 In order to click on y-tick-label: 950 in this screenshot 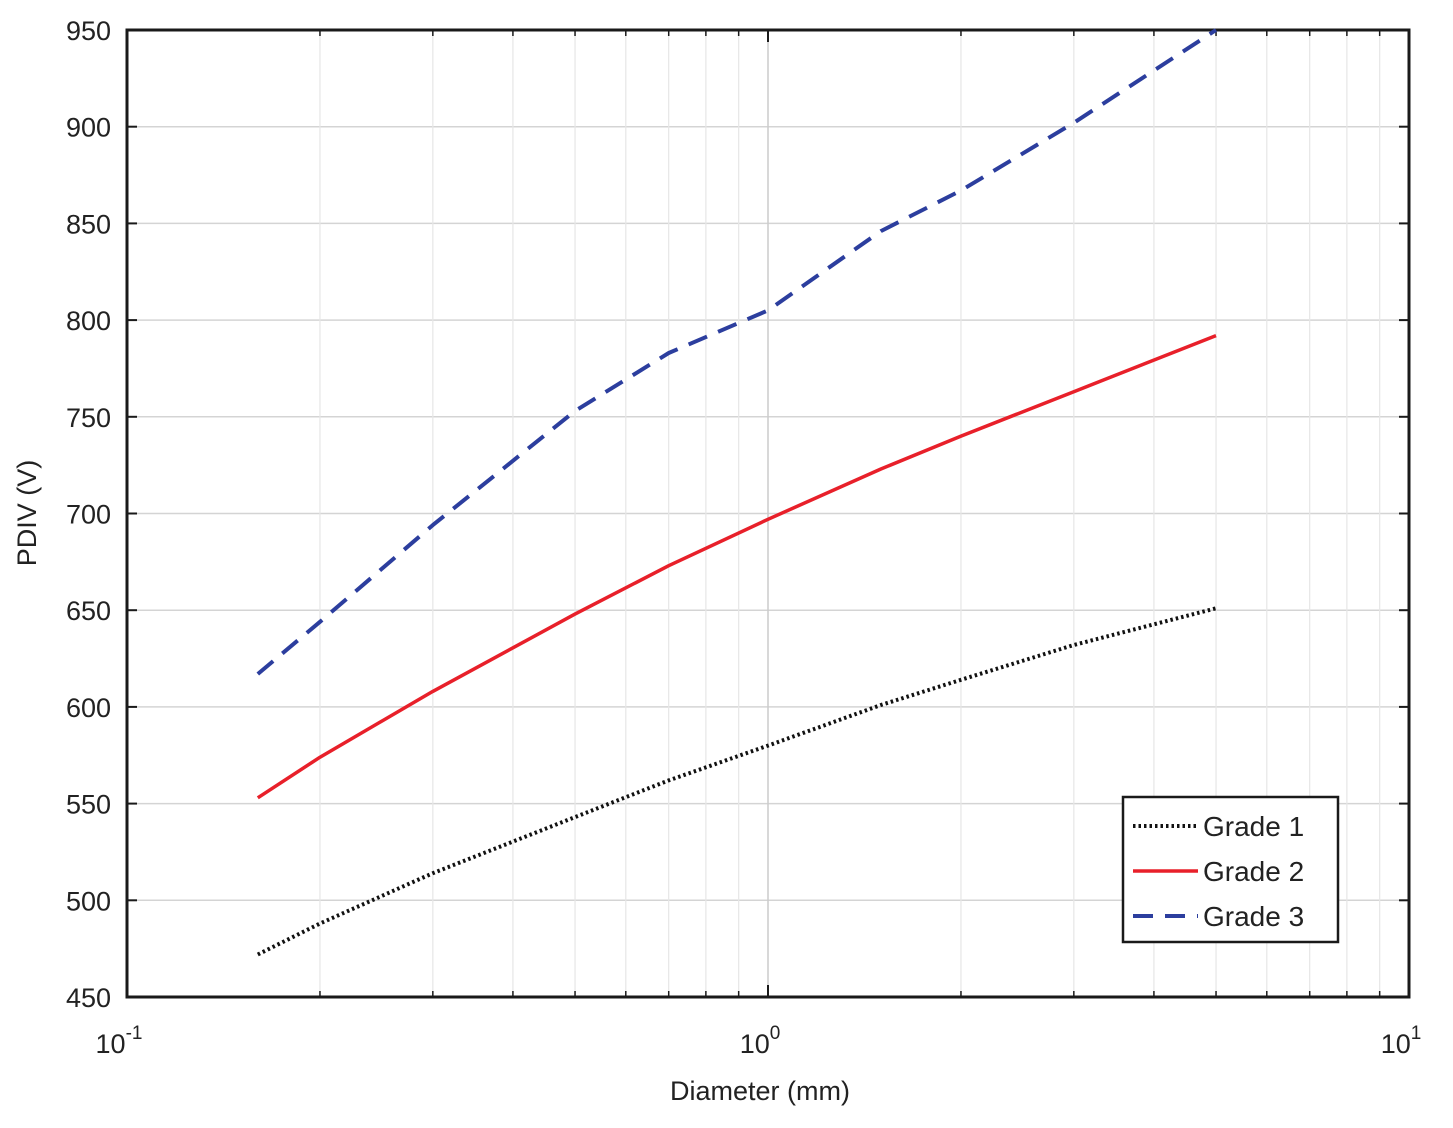, I will do `click(88, 31)`.